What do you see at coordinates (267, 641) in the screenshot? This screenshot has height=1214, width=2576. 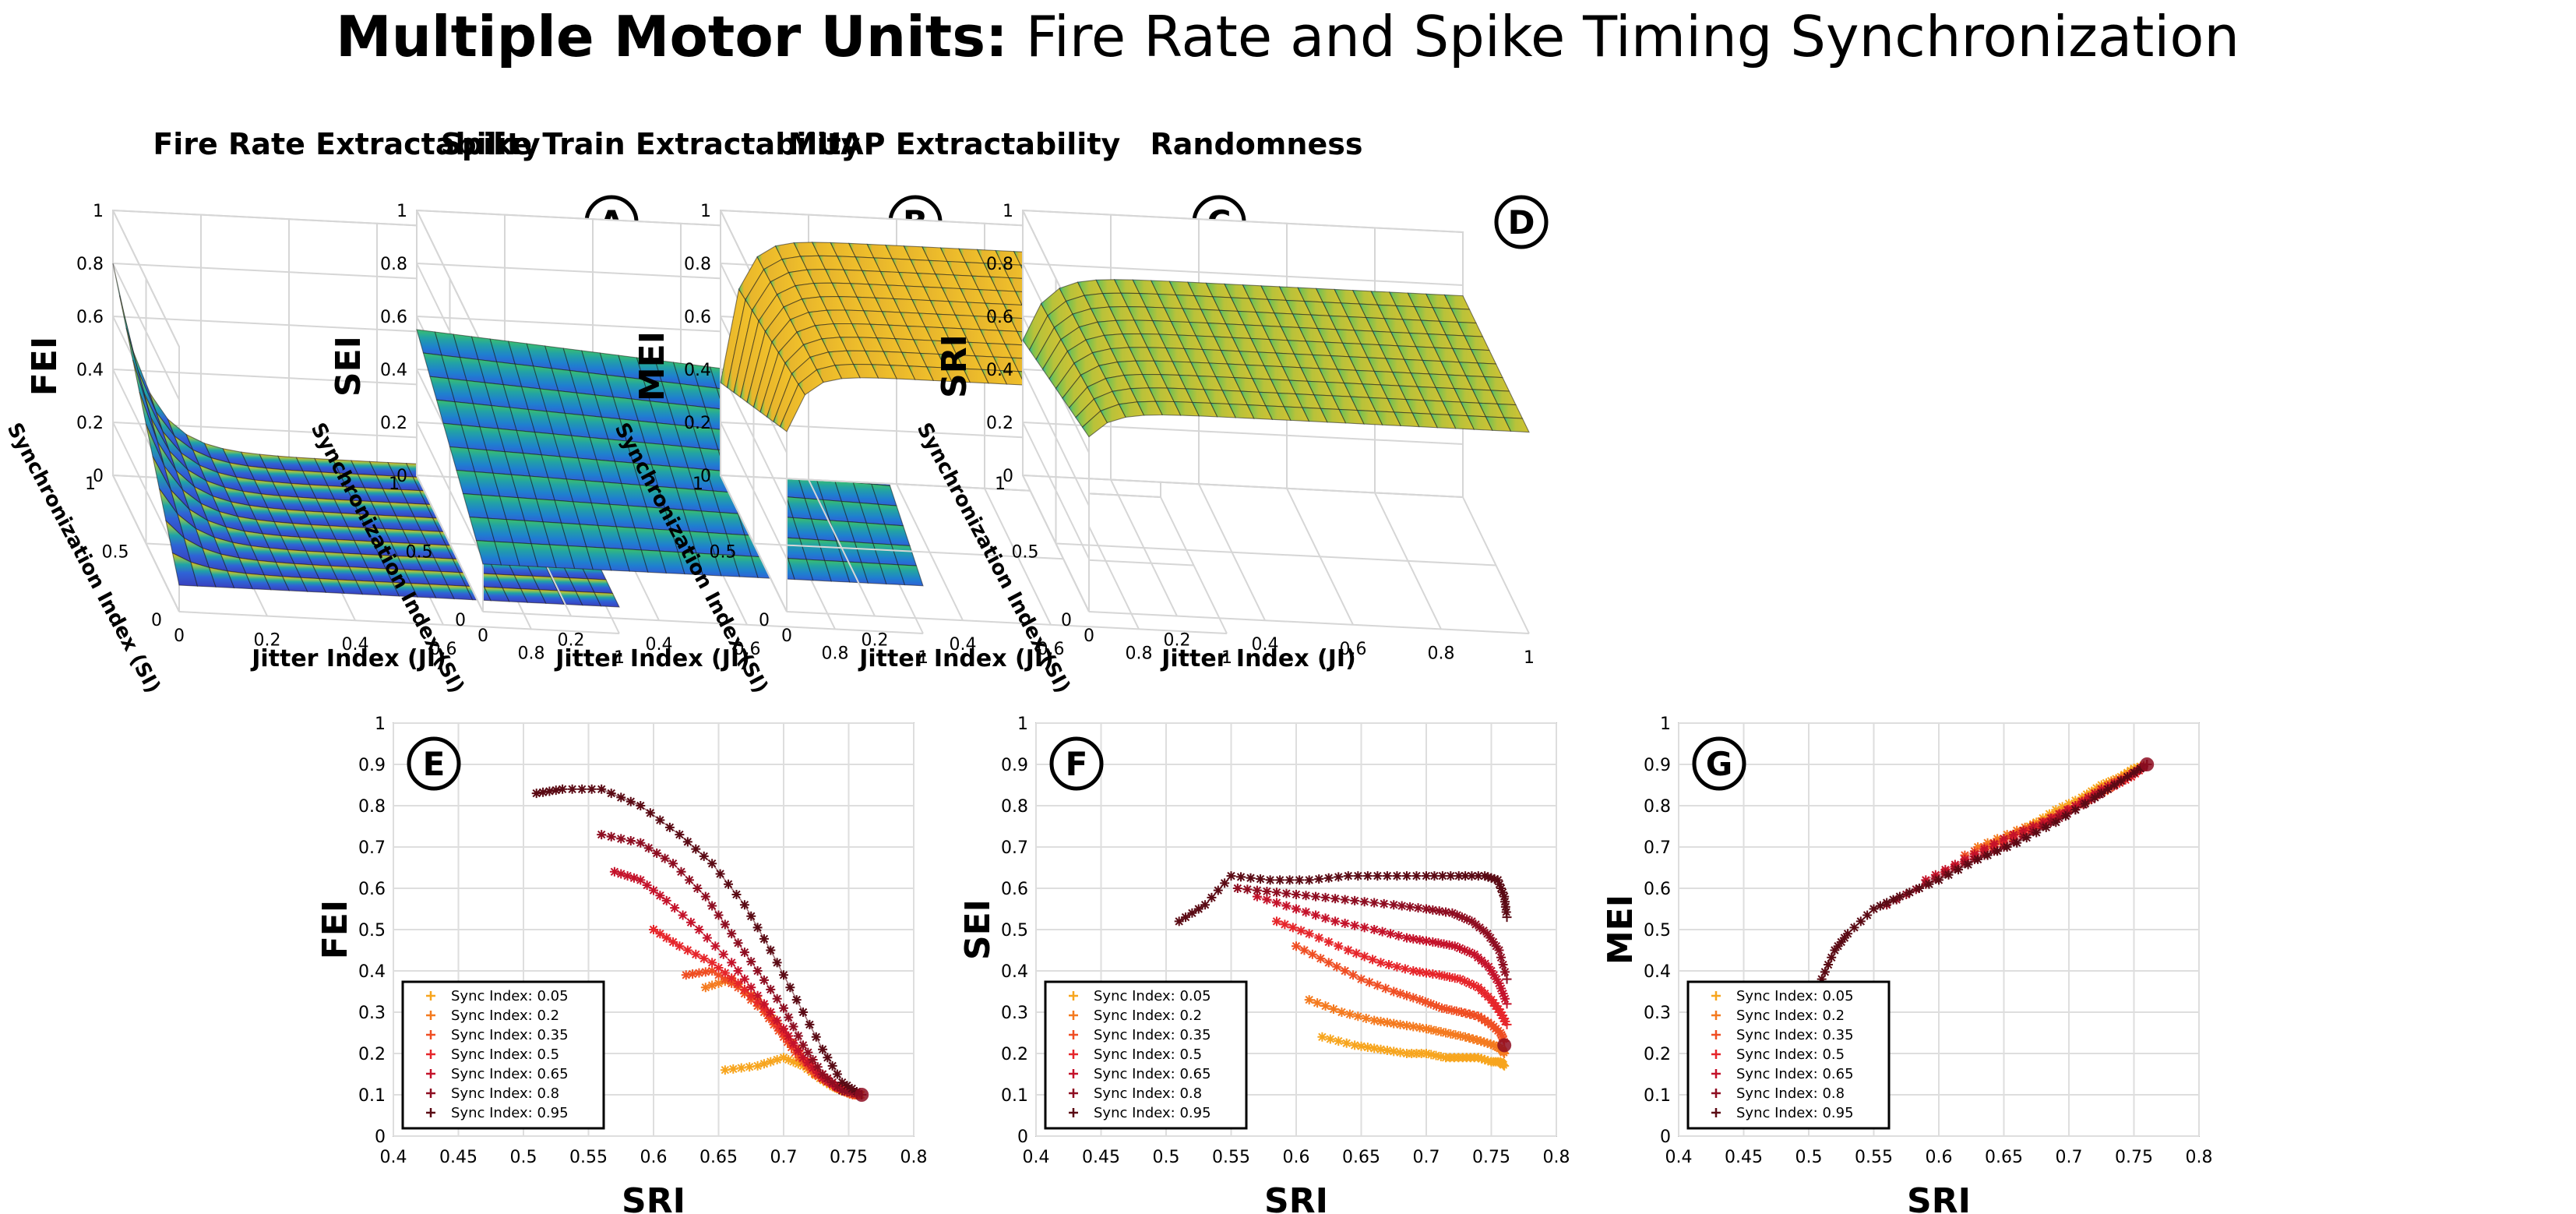 I see `x-tick-label: 0.2` at bounding box center [267, 641].